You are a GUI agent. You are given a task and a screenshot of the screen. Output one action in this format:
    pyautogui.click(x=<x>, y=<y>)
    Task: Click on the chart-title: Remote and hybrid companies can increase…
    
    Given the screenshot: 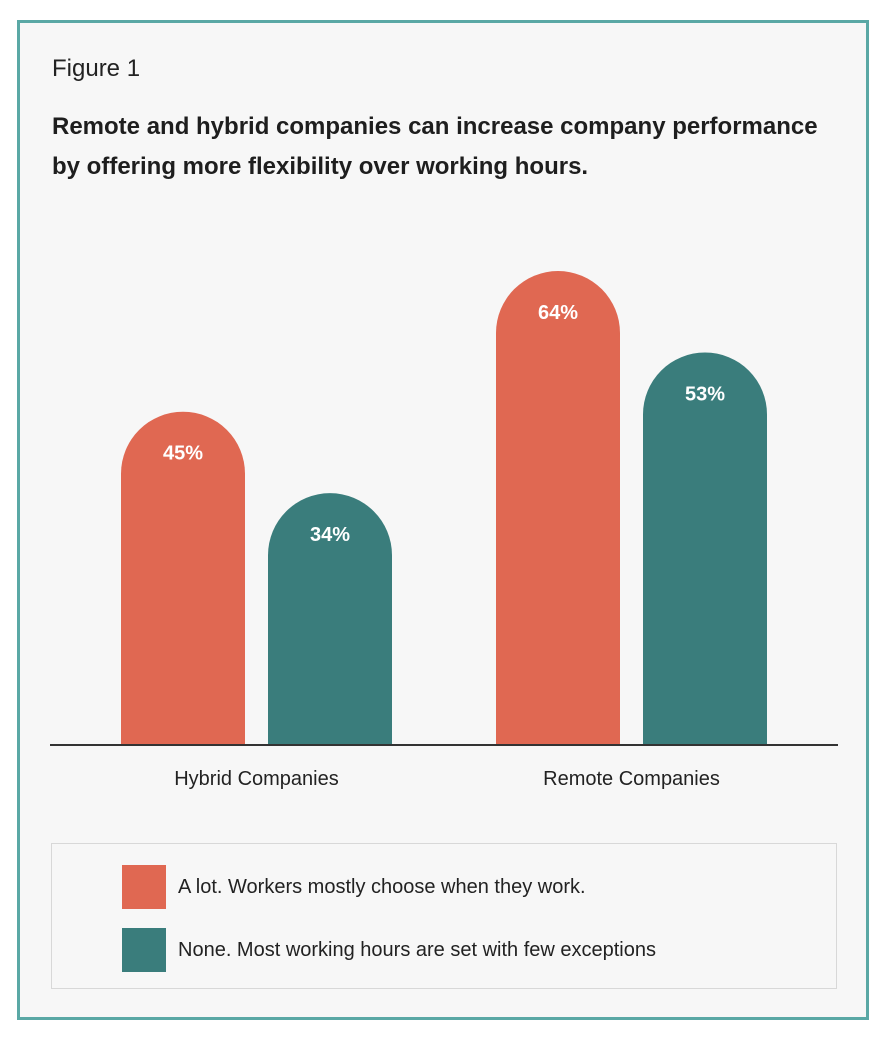 What is the action you would take?
    pyautogui.click(x=435, y=146)
    